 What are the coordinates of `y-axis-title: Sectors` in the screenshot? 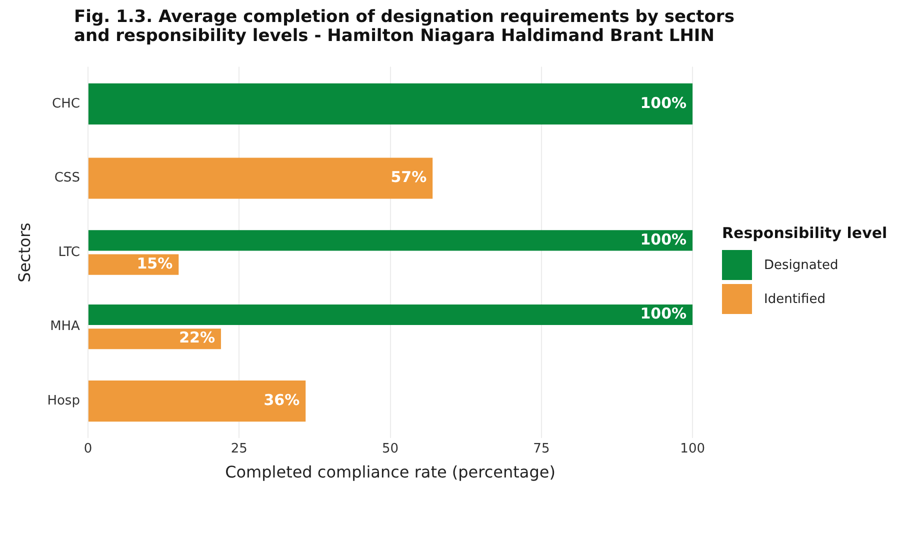 It's located at (24, 252).